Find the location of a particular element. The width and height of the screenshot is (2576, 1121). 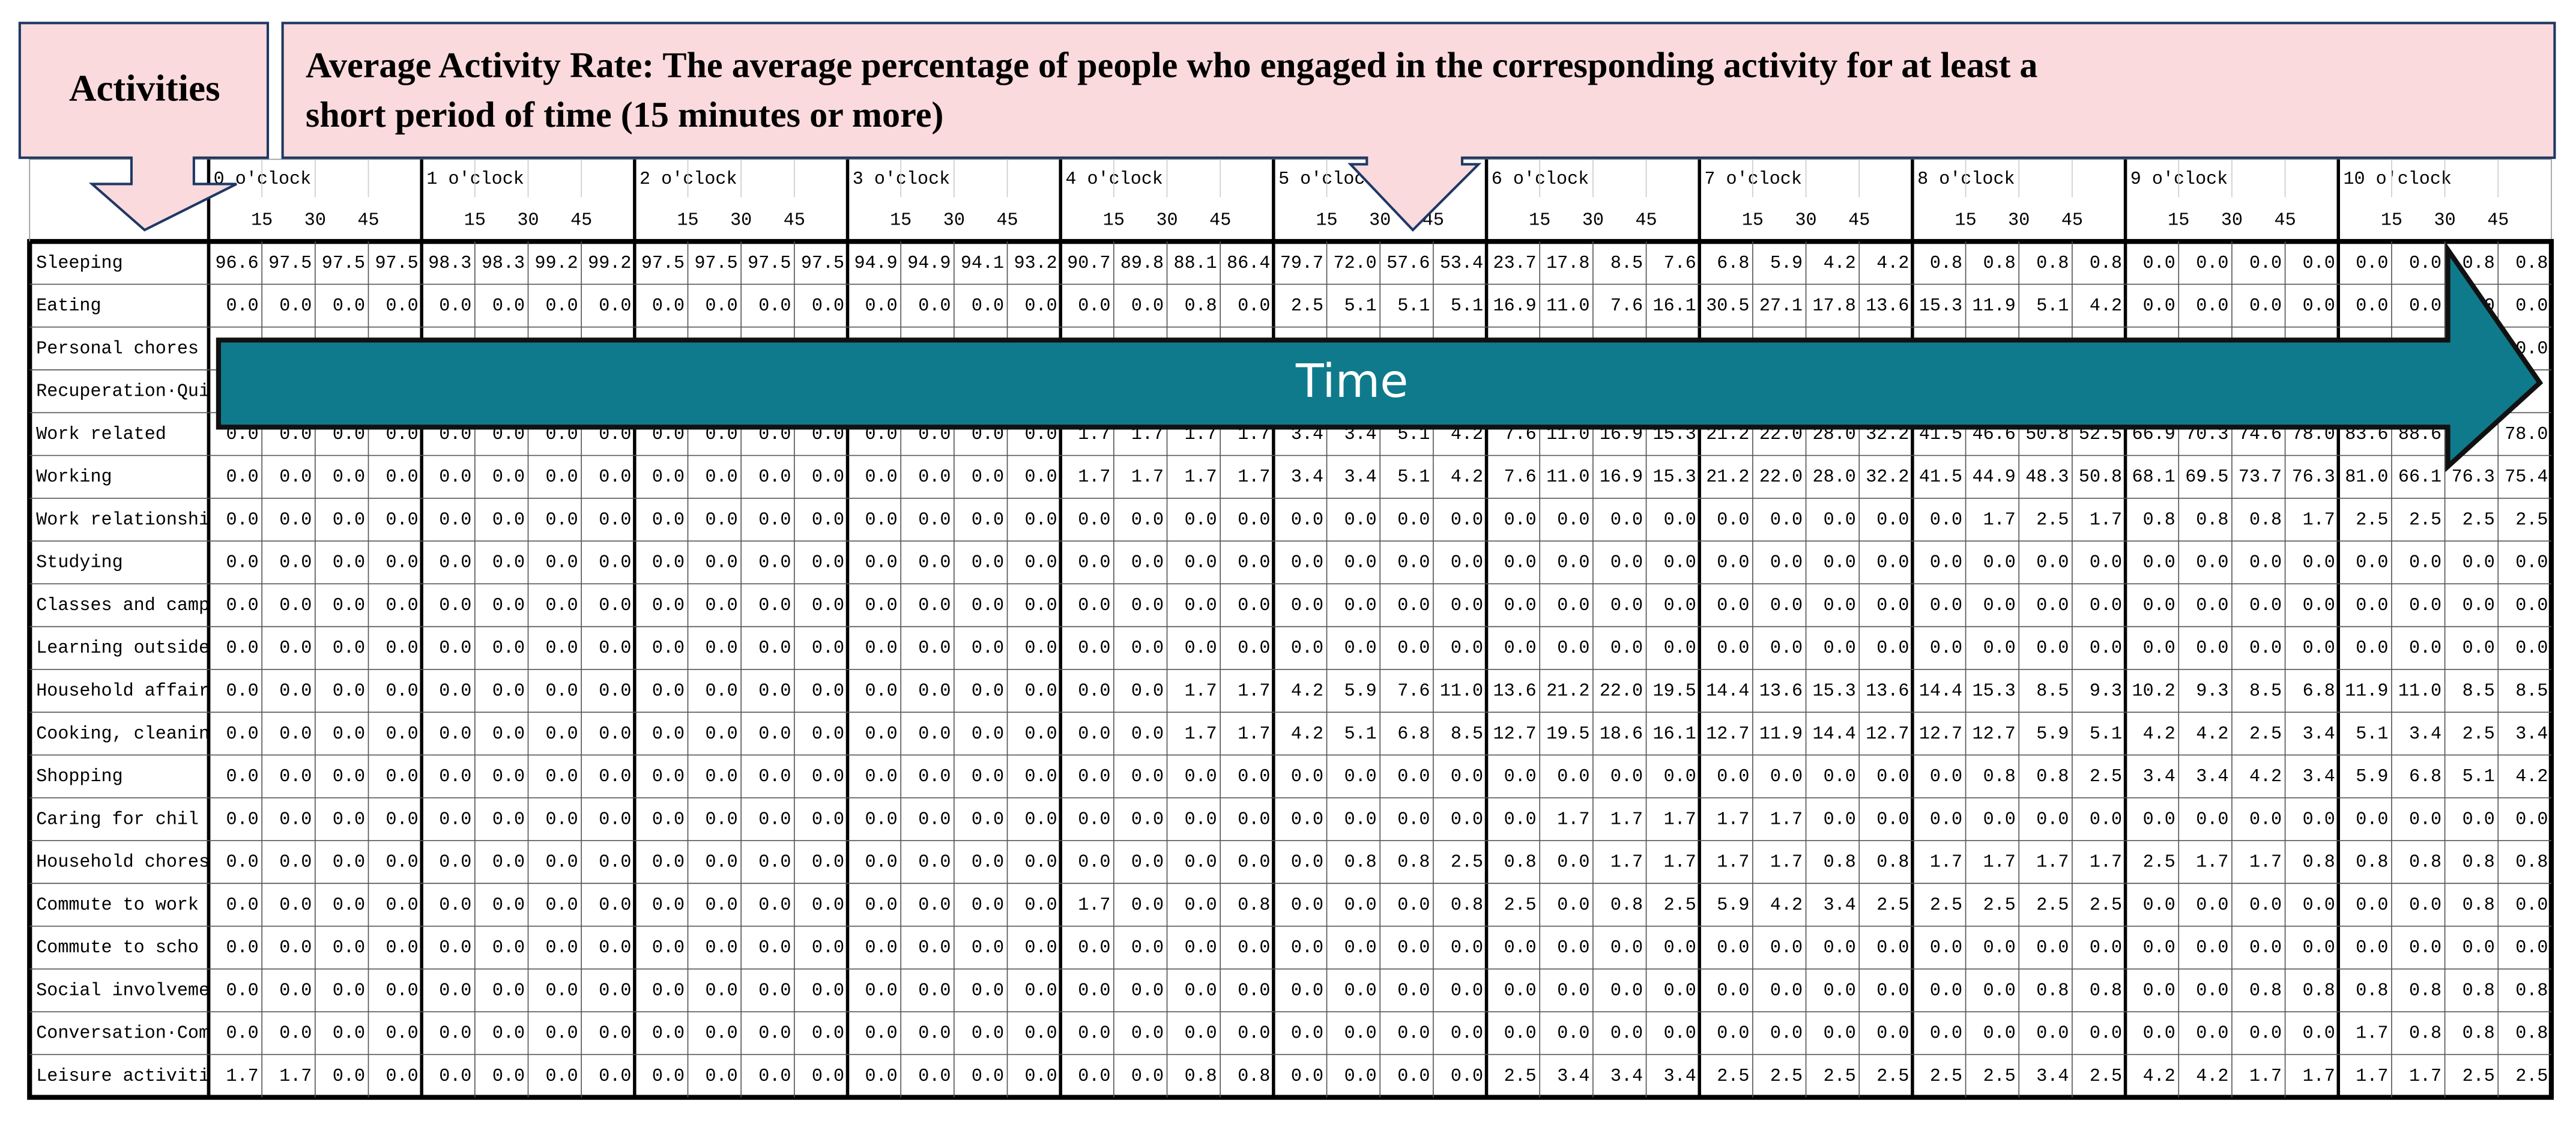

cell: 7.6 is located at coordinates (1520, 478).